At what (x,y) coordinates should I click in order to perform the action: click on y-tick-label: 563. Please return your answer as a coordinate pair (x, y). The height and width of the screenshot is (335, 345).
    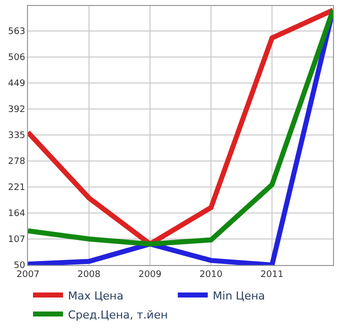
    Looking at the image, I should click on (17, 32).